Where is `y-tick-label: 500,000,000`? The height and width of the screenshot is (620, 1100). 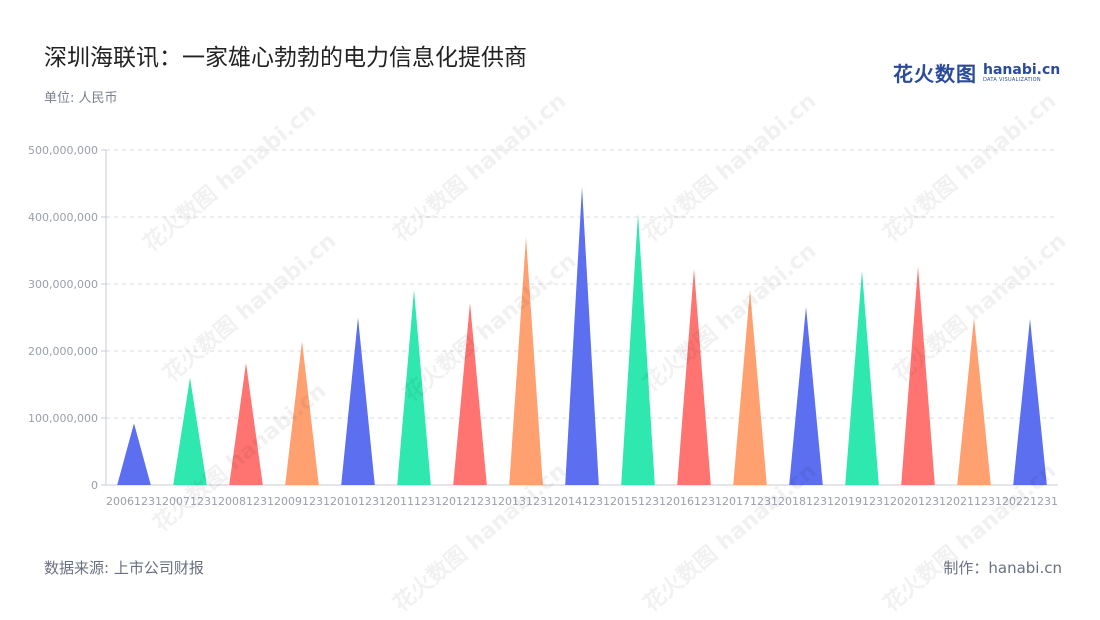
y-tick-label: 500,000,000 is located at coordinates (63, 150).